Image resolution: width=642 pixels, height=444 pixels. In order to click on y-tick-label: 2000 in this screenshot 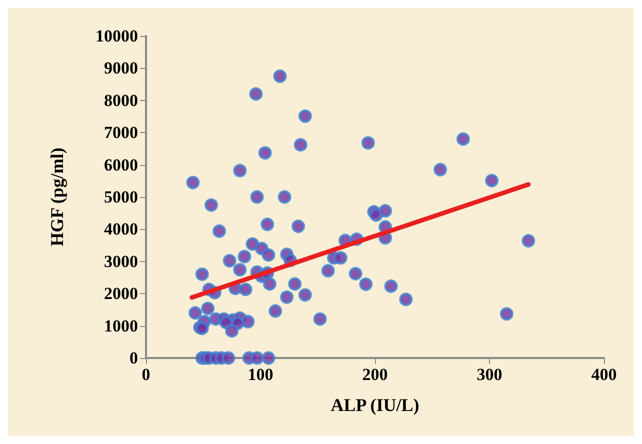, I will do `click(121, 294)`.